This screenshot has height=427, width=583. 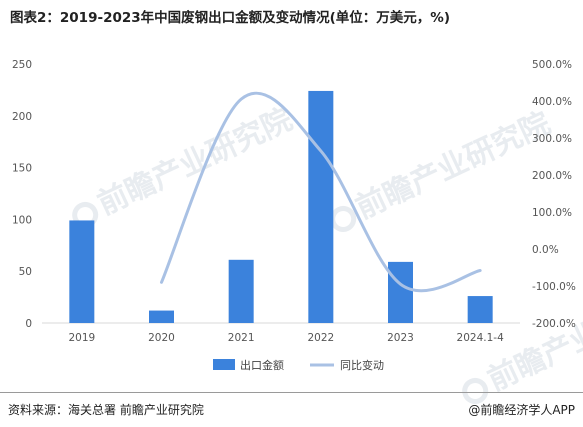 I want to click on legend-bar-label: 出口金额, so click(x=262, y=365).